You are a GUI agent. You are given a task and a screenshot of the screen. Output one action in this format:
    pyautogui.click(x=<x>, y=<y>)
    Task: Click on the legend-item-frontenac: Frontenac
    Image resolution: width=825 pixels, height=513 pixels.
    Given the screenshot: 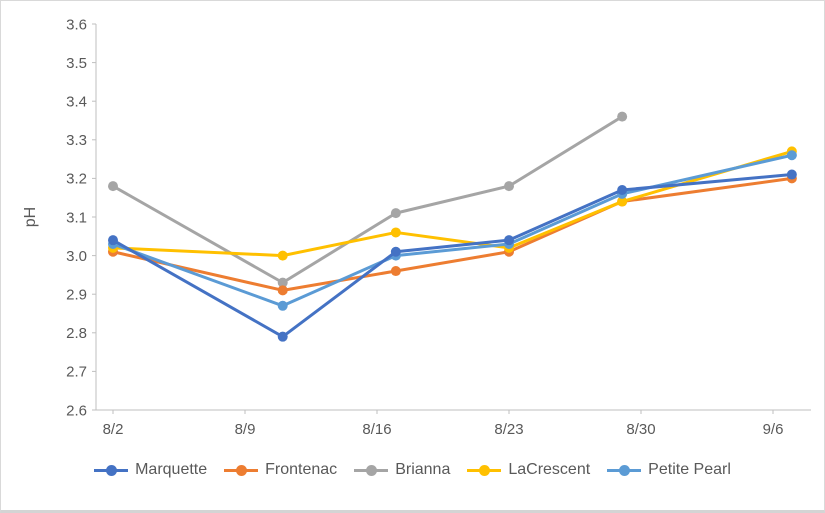 What is the action you would take?
    pyautogui.click(x=280, y=470)
    